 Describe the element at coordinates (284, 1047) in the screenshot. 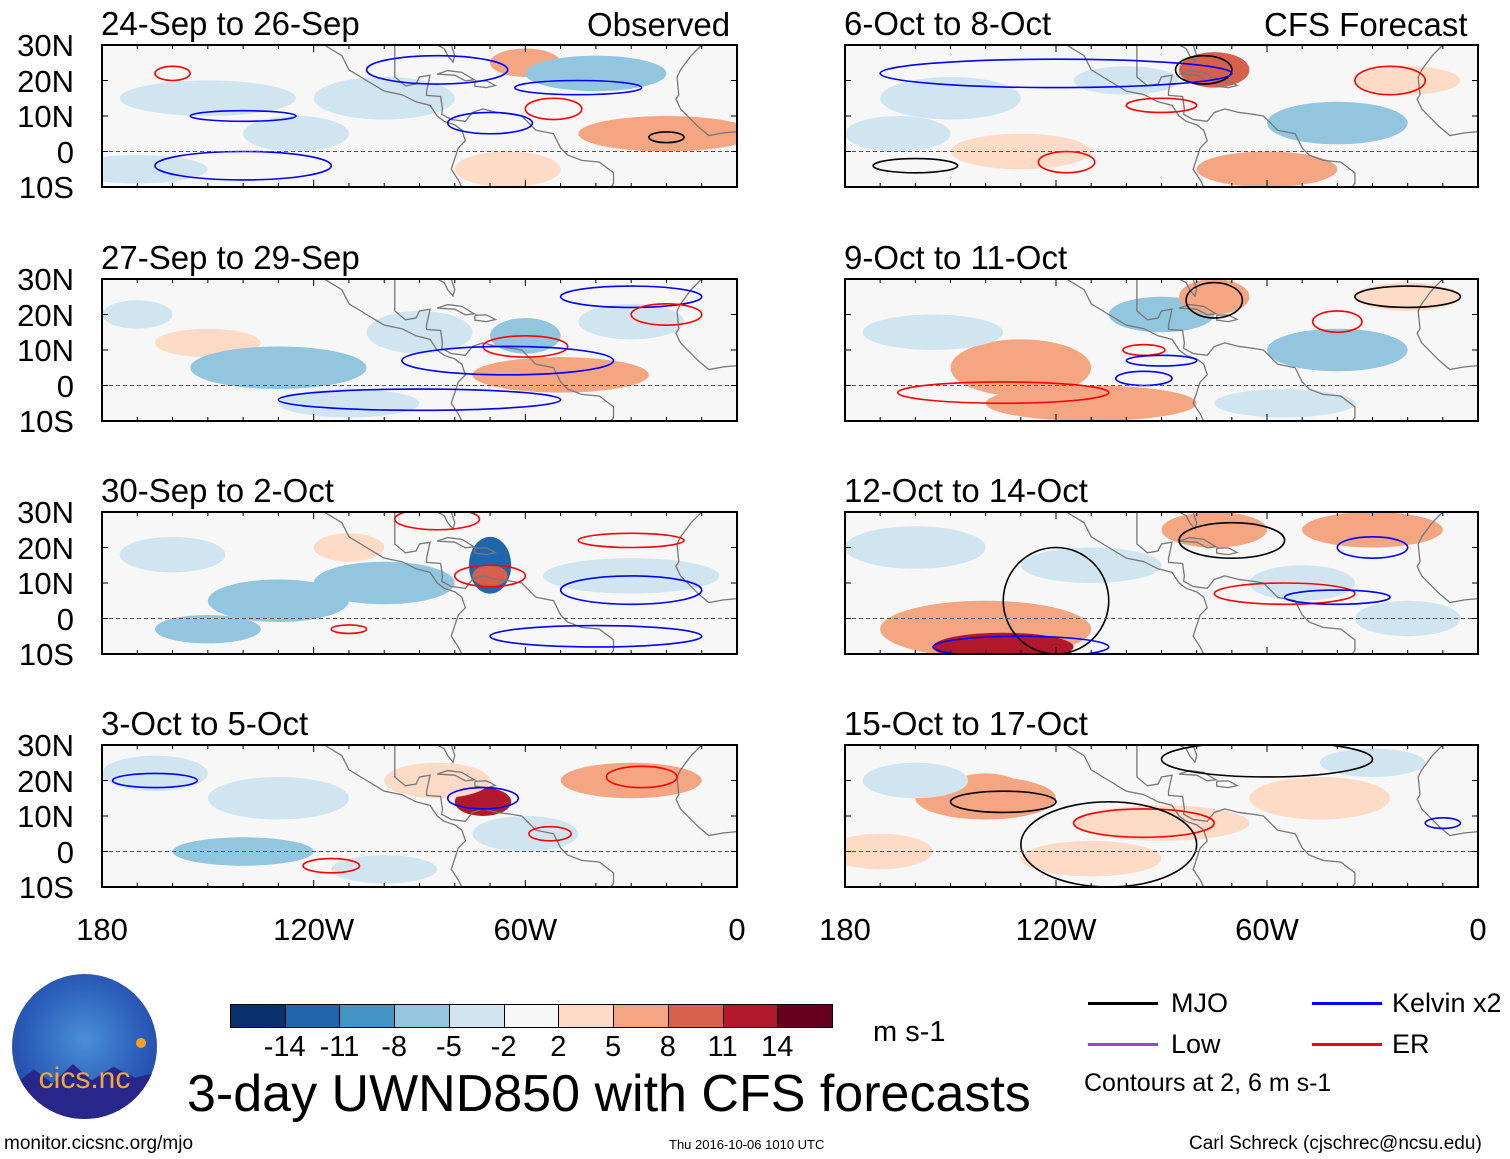

I see `colorbar-label: -14` at that location.